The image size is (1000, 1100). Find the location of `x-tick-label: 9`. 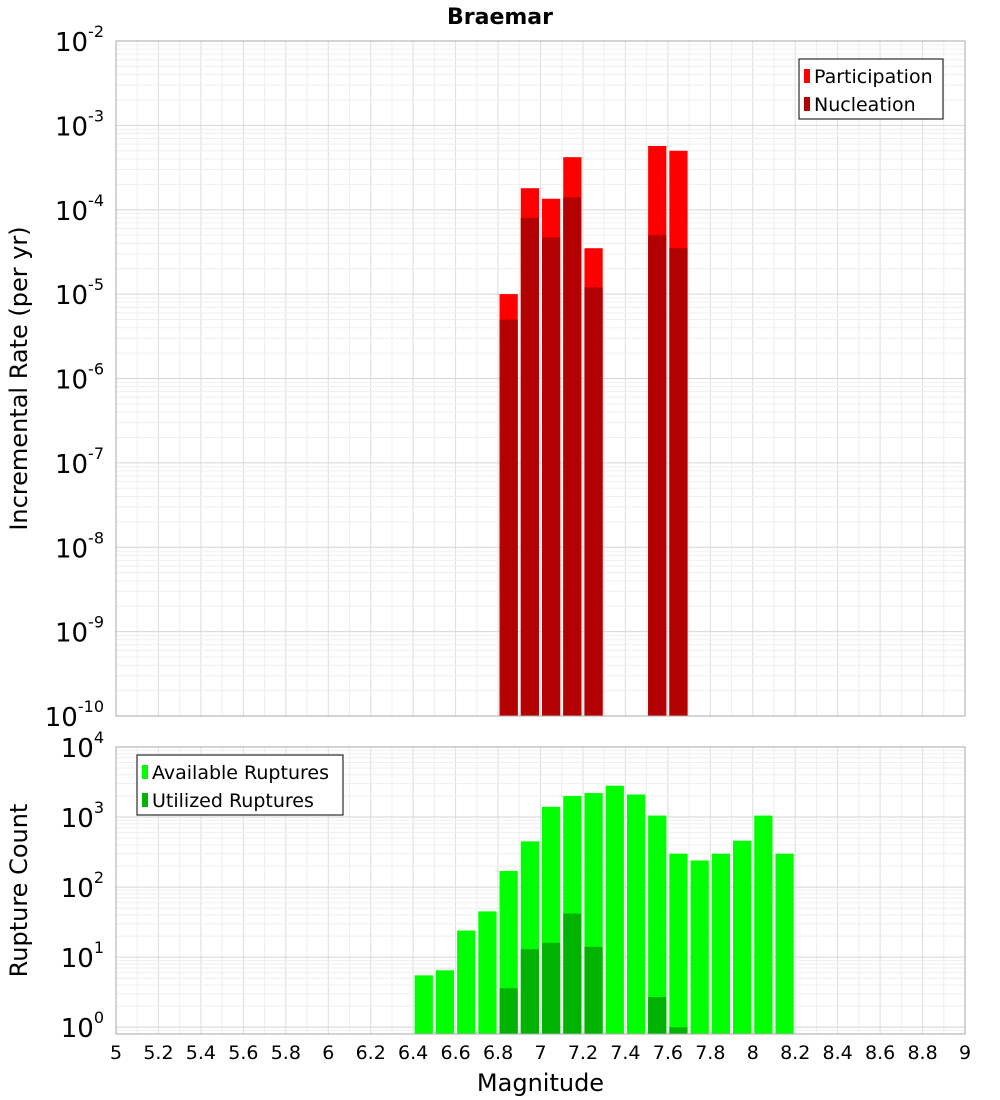

x-tick-label: 9 is located at coordinates (965, 1053).